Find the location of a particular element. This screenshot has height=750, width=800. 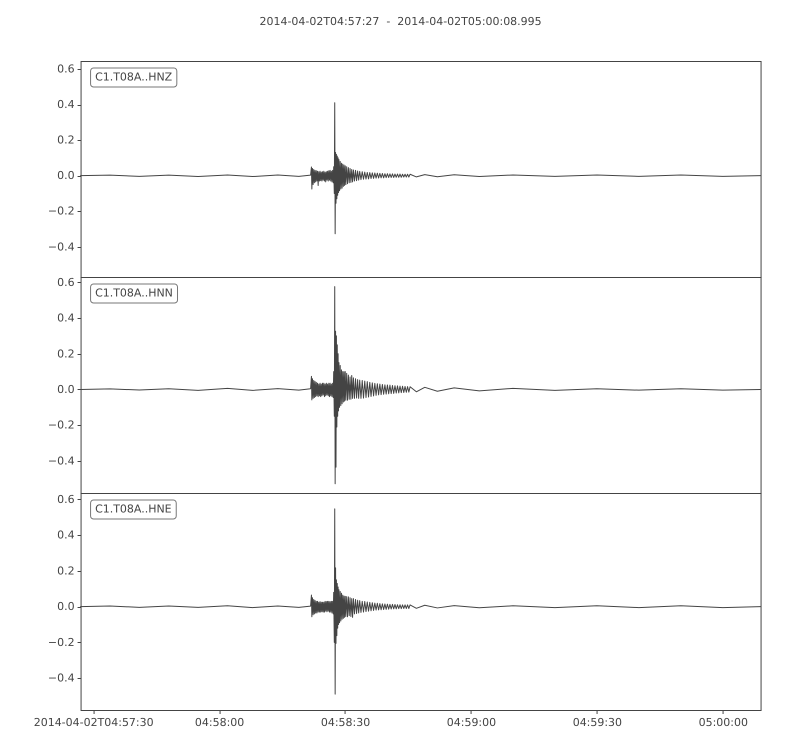

x-tick-label: 2014-04-02T04:57:30 is located at coordinates (94, 722).